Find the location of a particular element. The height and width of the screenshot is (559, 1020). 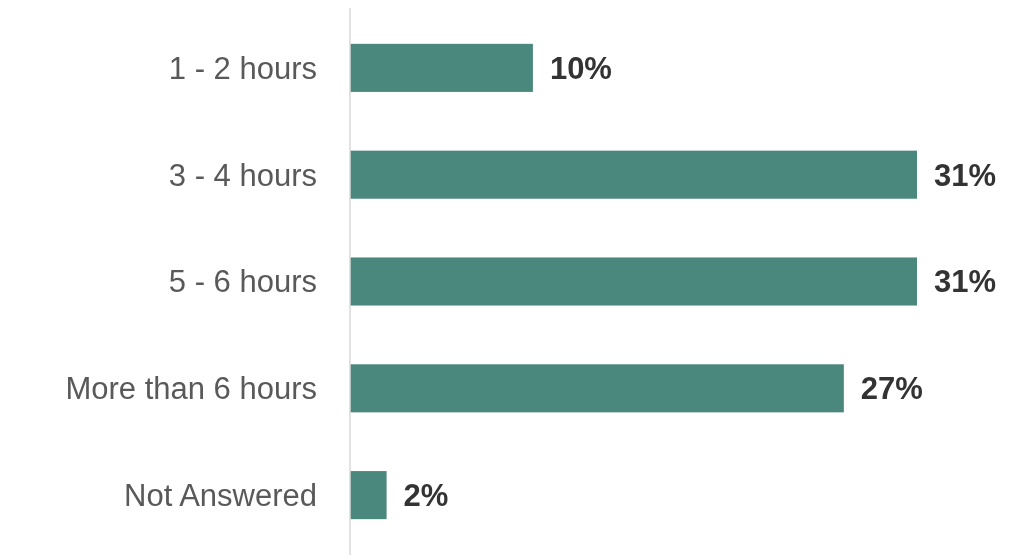

y-tick-label: 3 - 4 hours is located at coordinates (242, 175).